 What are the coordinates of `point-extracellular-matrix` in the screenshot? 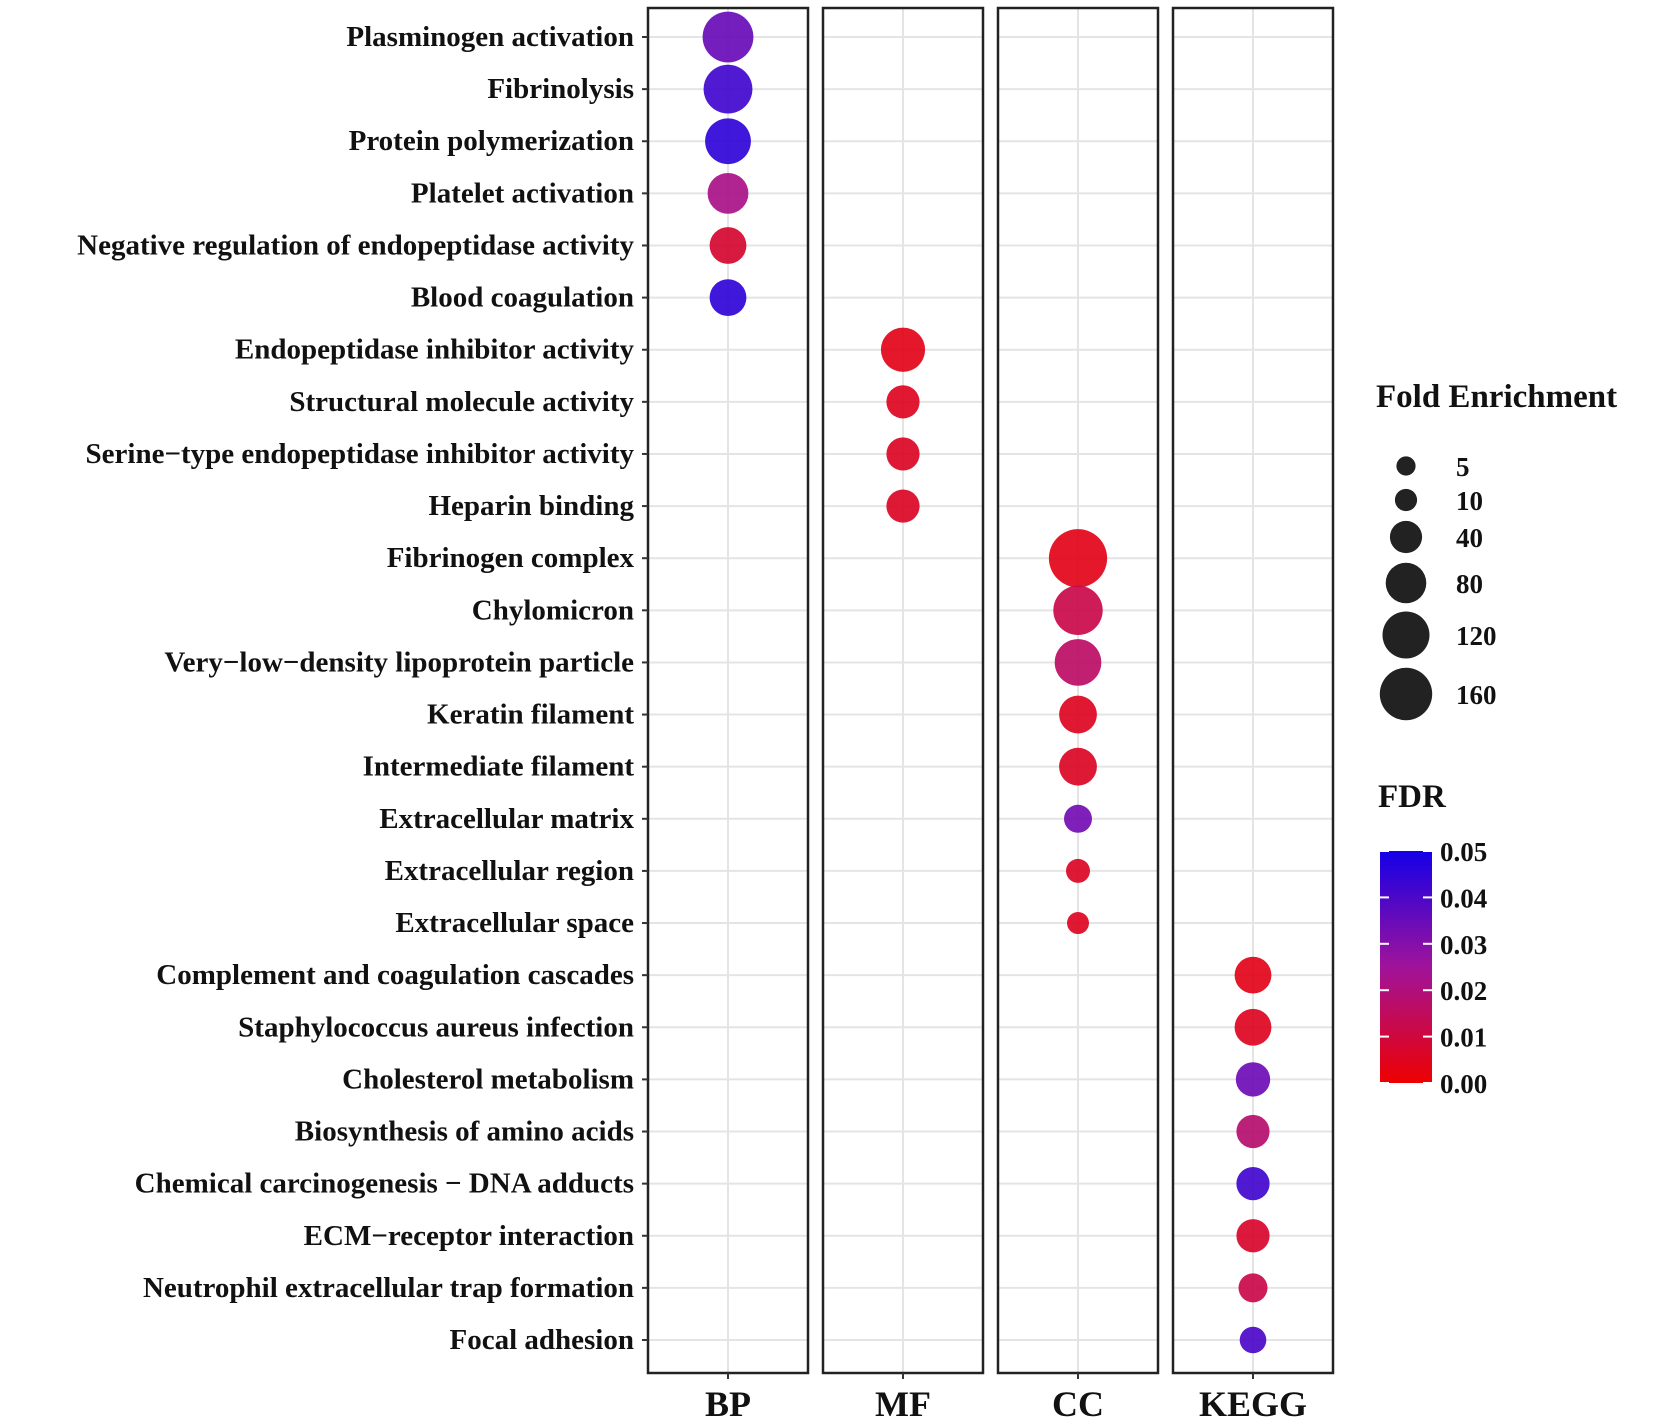 It's located at (1078, 818).